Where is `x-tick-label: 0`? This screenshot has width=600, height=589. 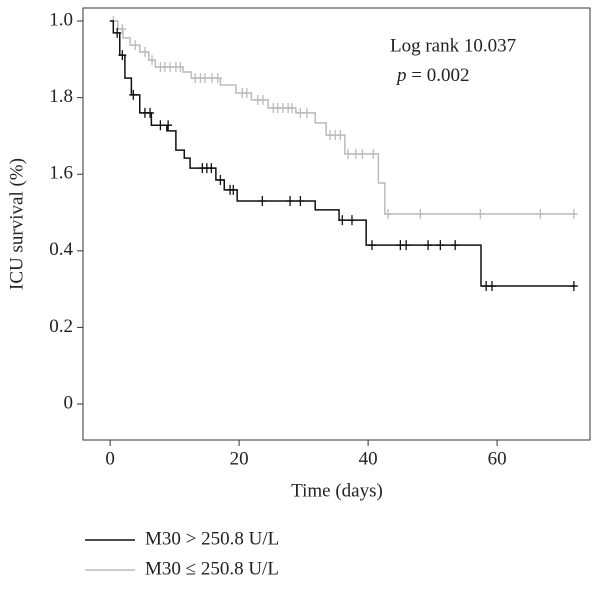 x-tick-label: 0 is located at coordinates (110, 458).